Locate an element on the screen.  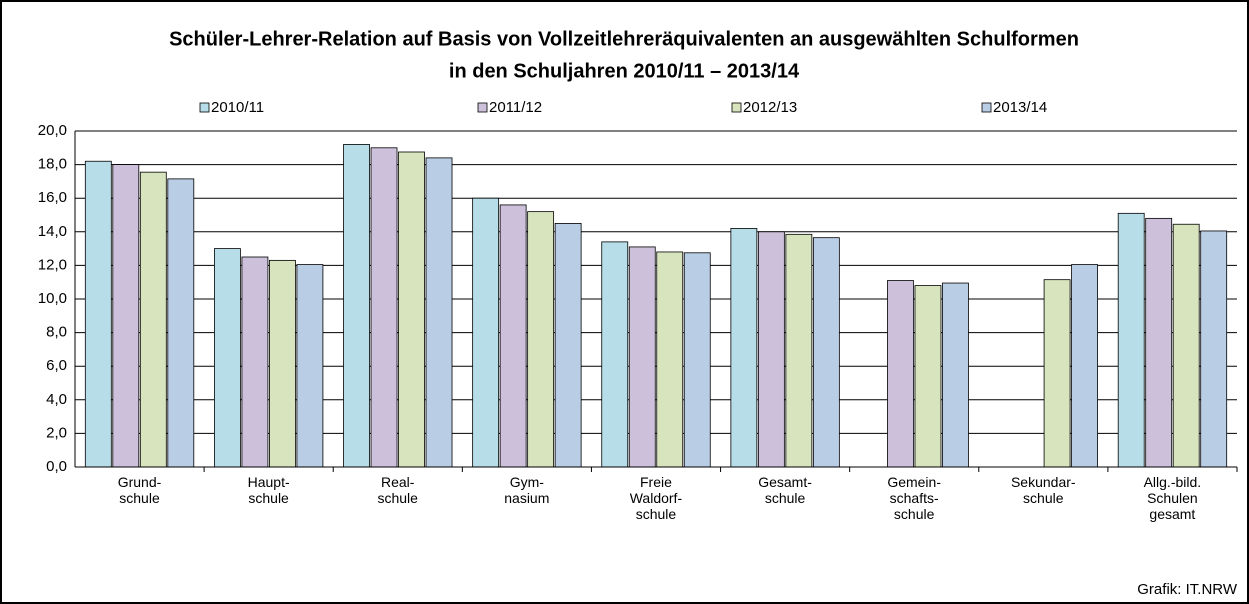
x-tick-label: Haupt- schule is located at coordinates (268, 490).